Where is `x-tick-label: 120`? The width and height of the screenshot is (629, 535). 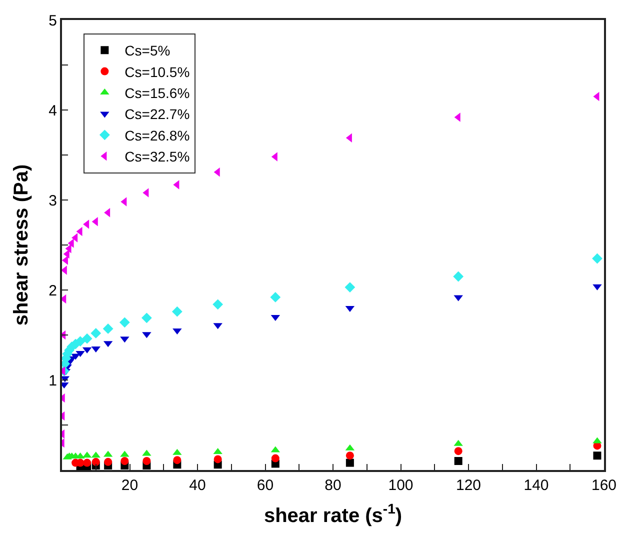 x-tick-label: 120 is located at coordinates (469, 485).